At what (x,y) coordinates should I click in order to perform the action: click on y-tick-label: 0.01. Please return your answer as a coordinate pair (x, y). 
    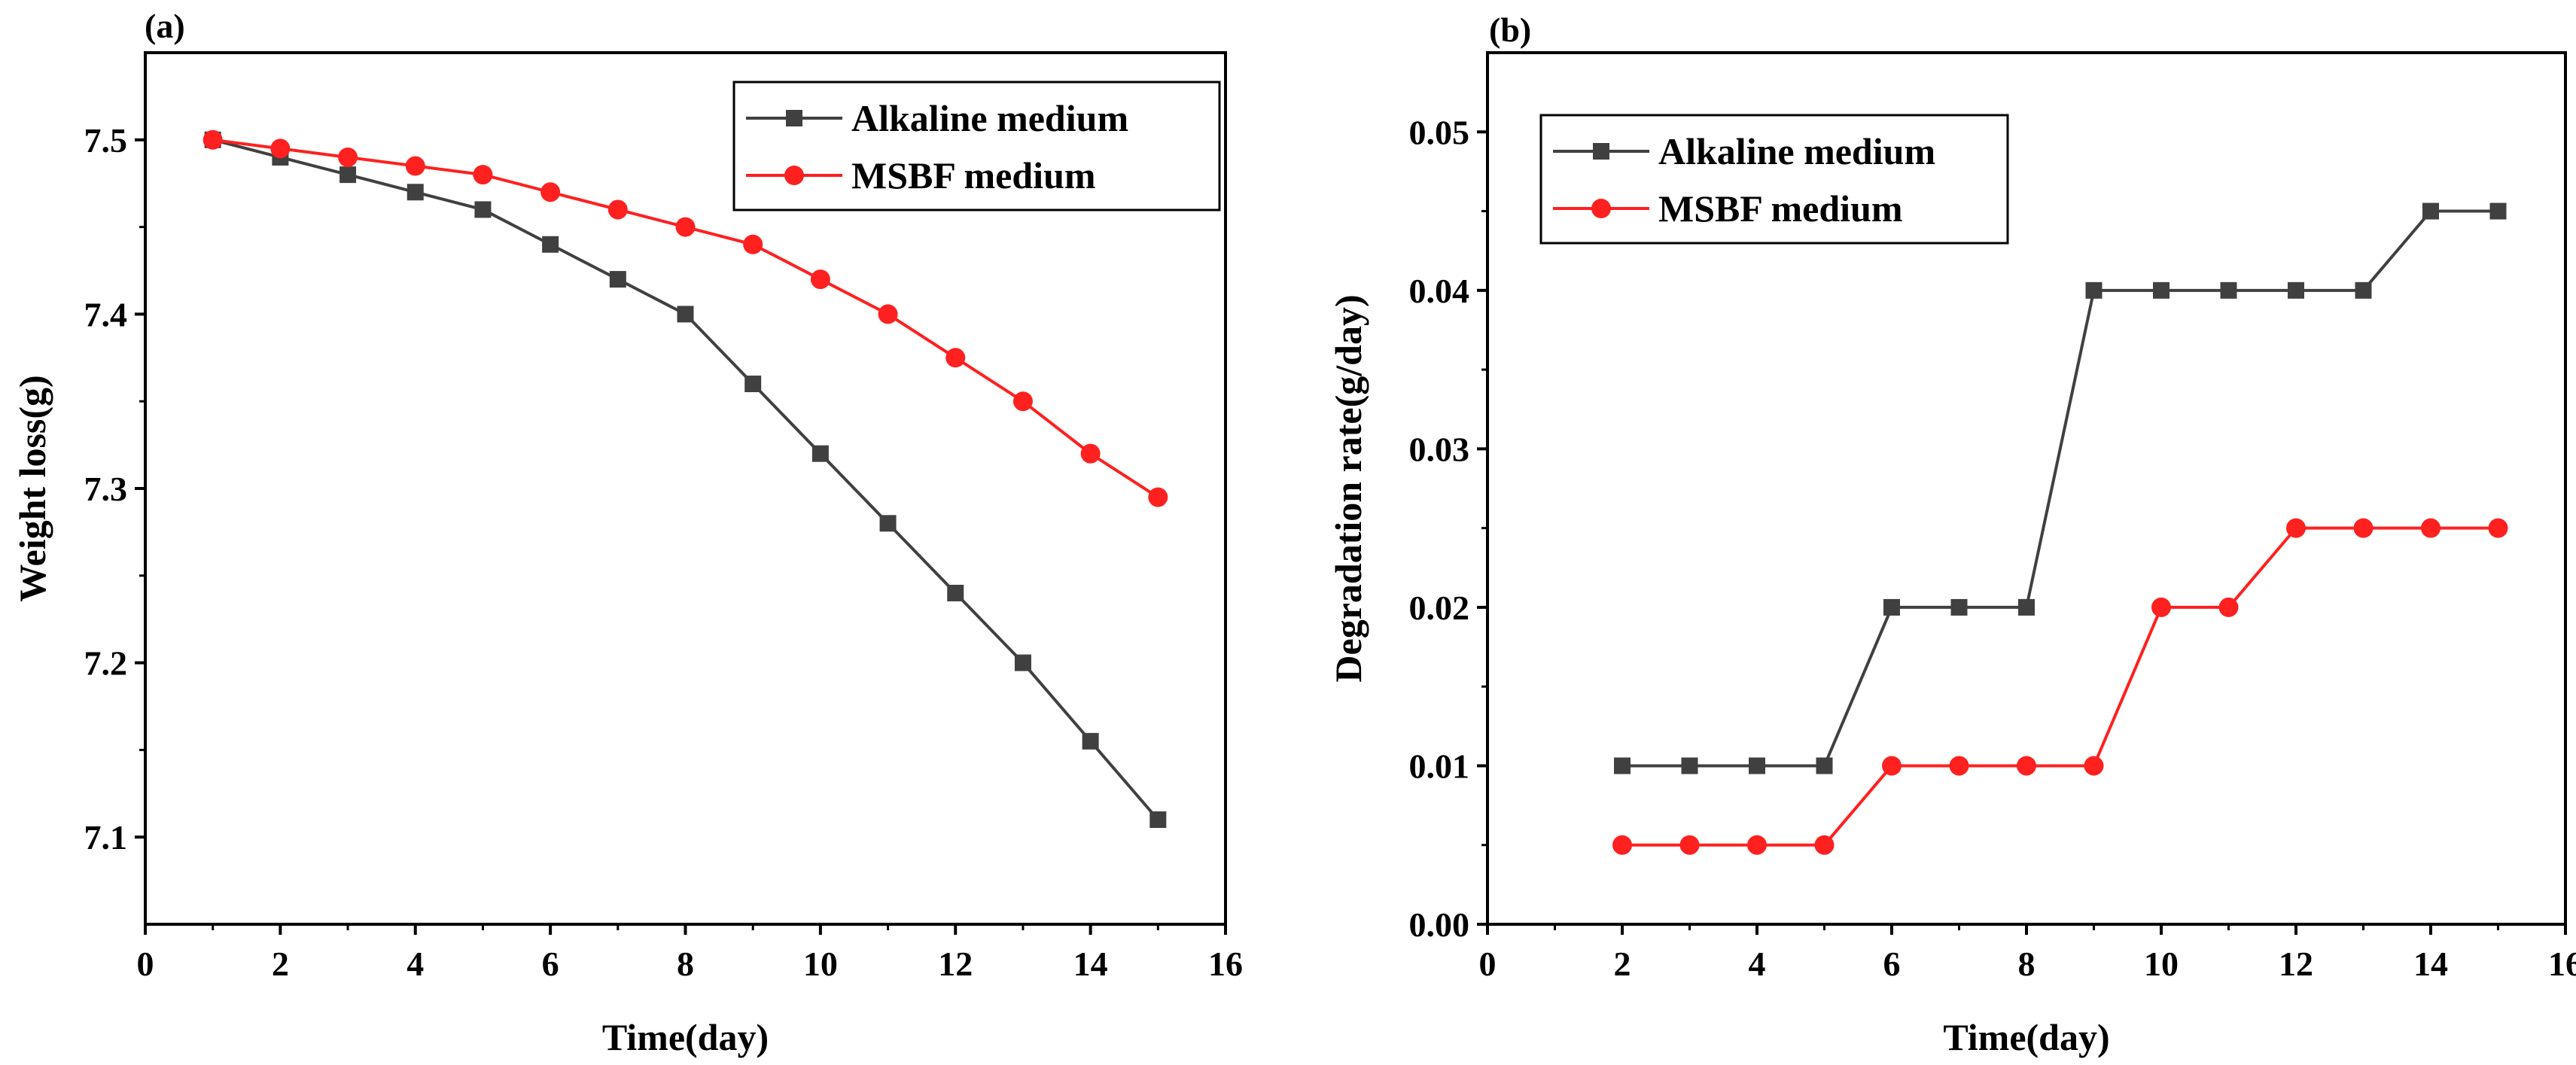
    Looking at the image, I should click on (1440, 766).